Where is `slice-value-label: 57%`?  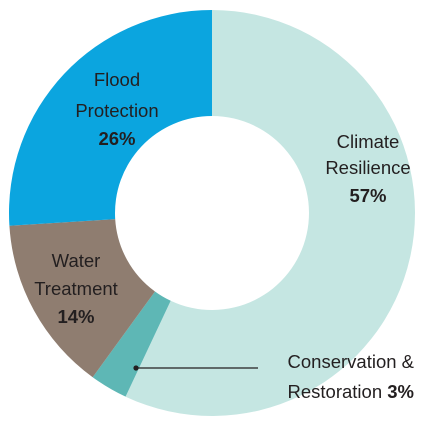 slice-value-label: 57% is located at coordinates (367, 195).